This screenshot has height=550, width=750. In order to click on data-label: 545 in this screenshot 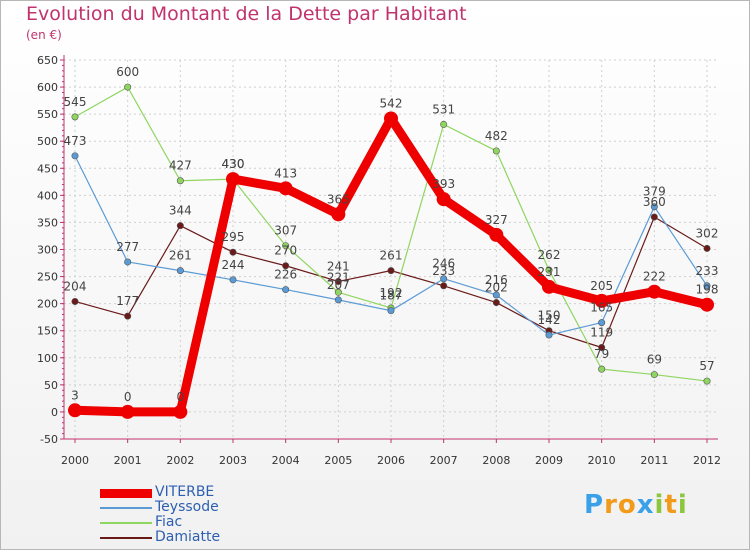, I will do `click(75, 102)`.